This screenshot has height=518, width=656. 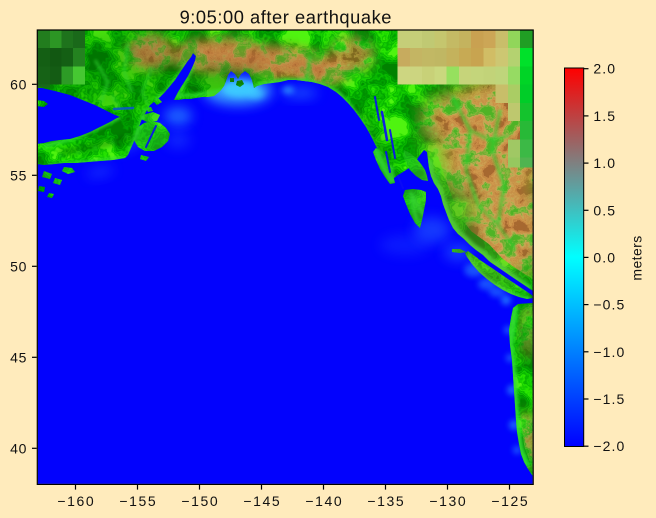 What do you see at coordinates (637, 257) in the screenshot?
I see `svg-text: meters` at bounding box center [637, 257].